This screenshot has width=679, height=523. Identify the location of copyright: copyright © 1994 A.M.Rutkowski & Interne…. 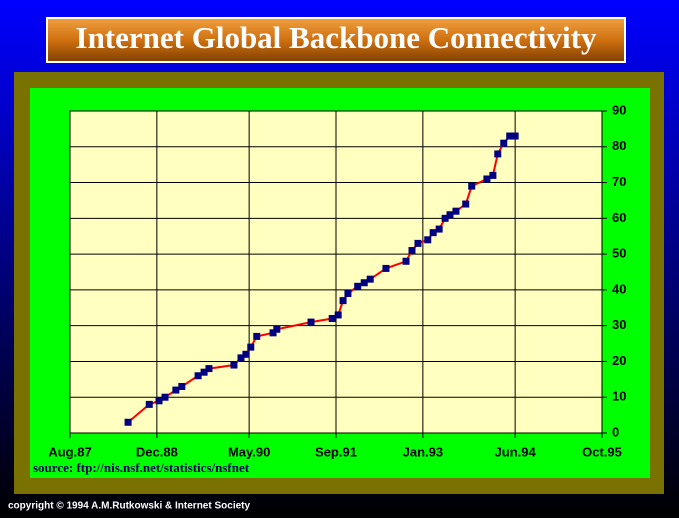
(129, 506).